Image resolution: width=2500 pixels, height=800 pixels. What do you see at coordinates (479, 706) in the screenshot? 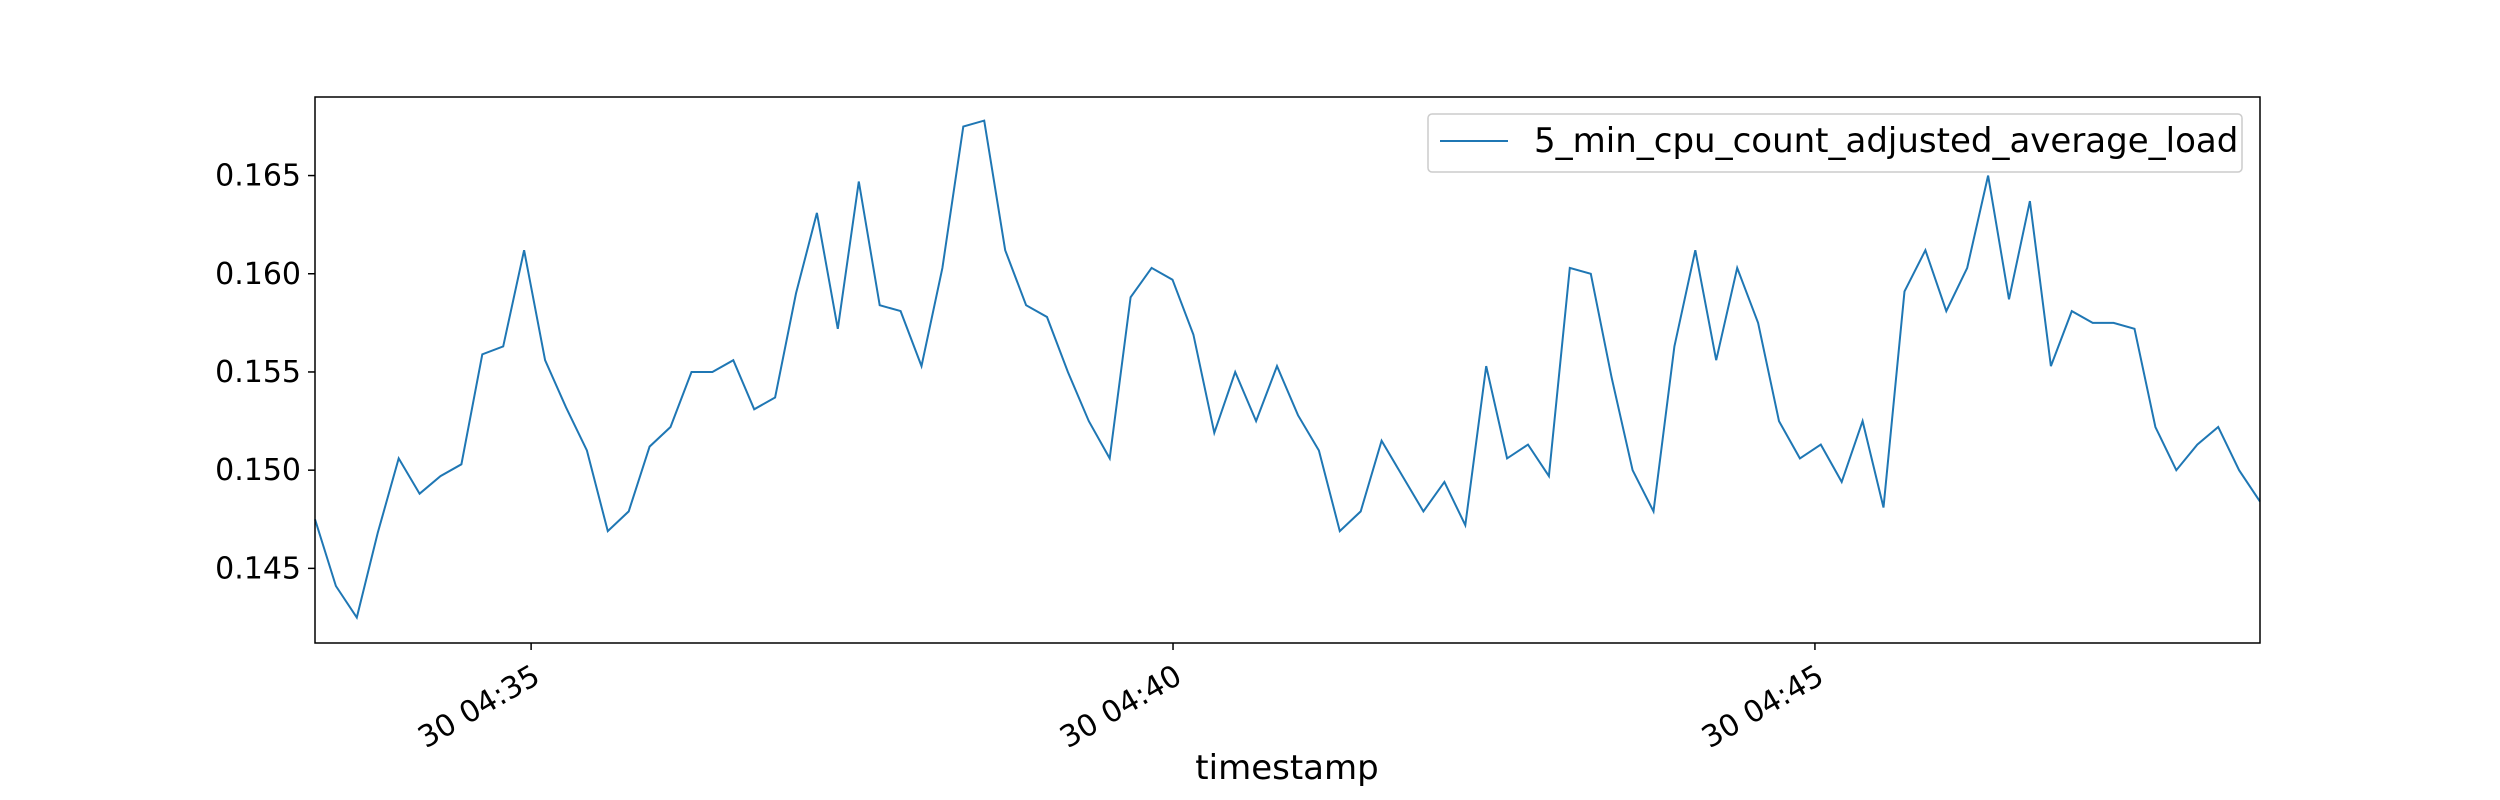
I see `x-tick-label: 30 04:35` at bounding box center [479, 706].